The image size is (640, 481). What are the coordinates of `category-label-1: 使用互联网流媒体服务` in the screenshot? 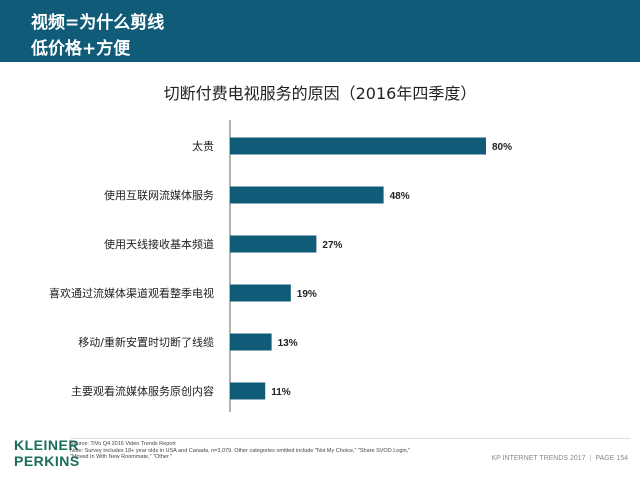 It's located at (159, 195).